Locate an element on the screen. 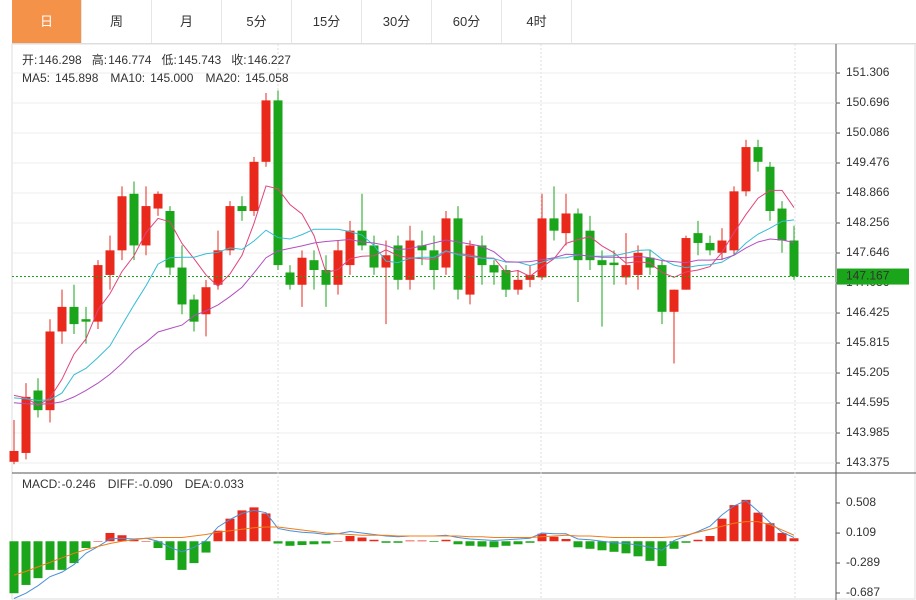 The height and width of the screenshot is (600, 916). y-tick-label: 0.109 is located at coordinates (861, 532).